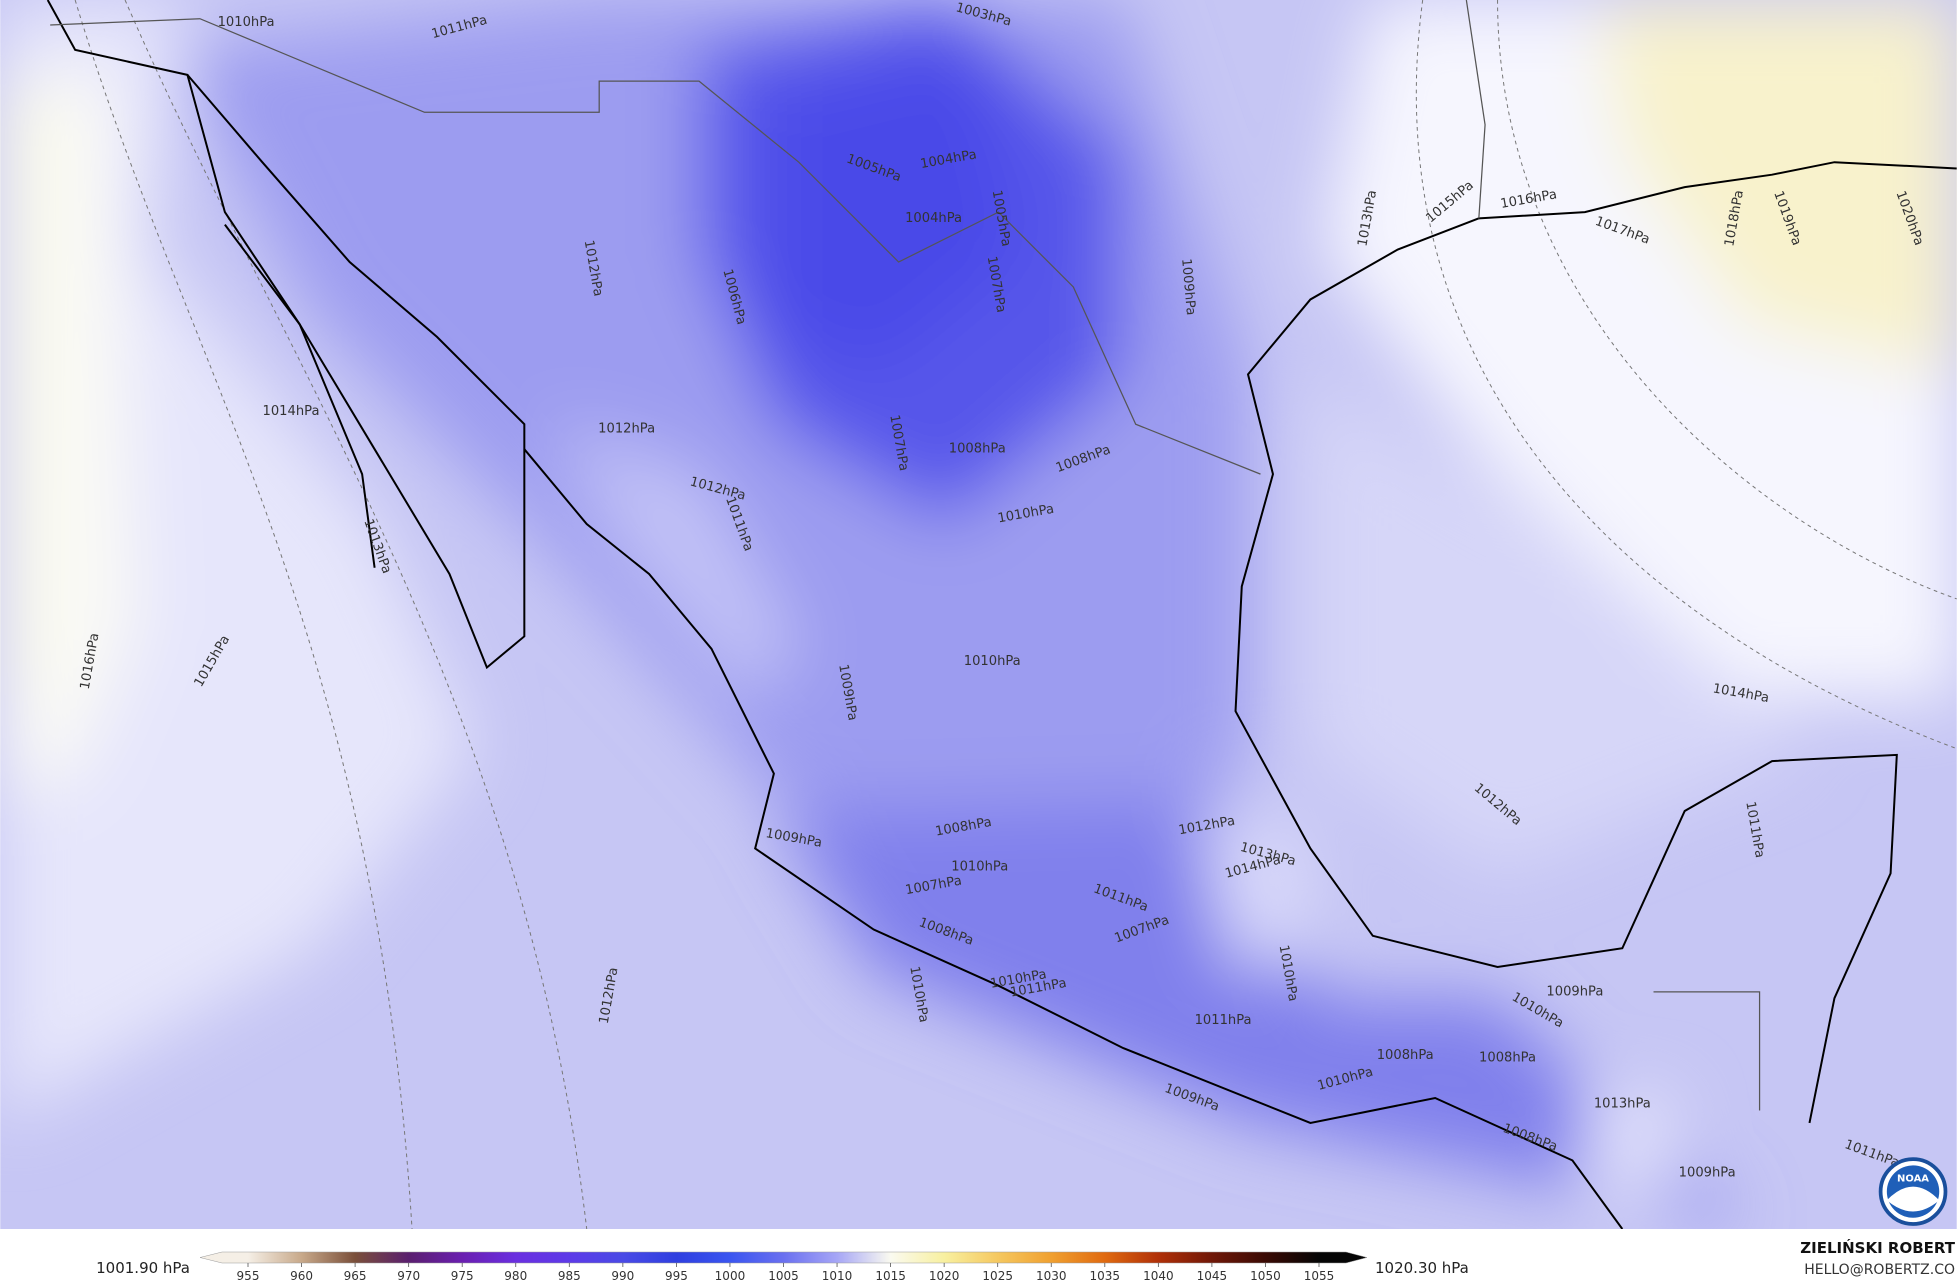 The image size is (1957, 1287). I want to click on colorbar-tick-label: 990, so click(622, 1276).